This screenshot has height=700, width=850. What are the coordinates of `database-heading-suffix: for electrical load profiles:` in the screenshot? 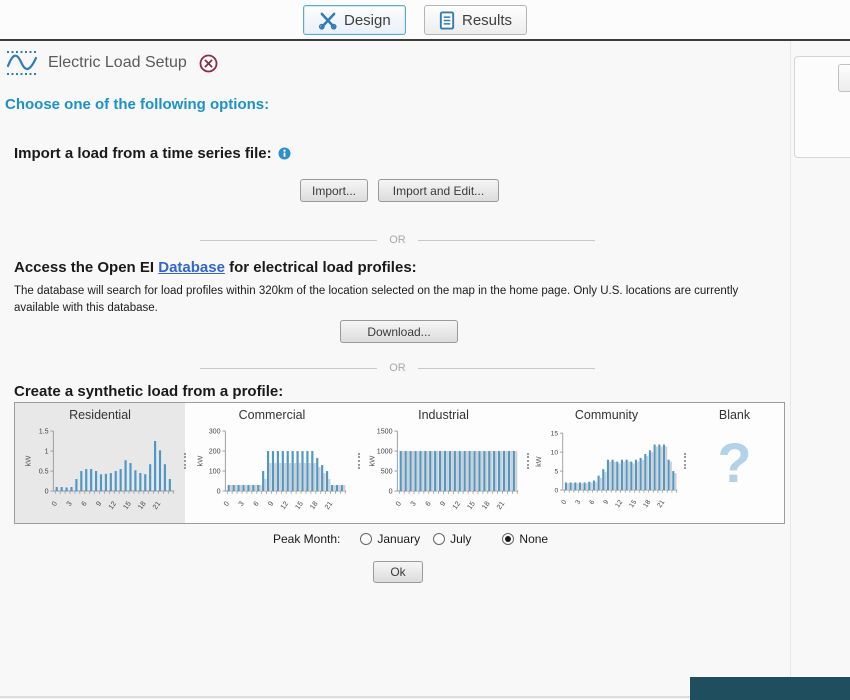 It's located at (320, 267).